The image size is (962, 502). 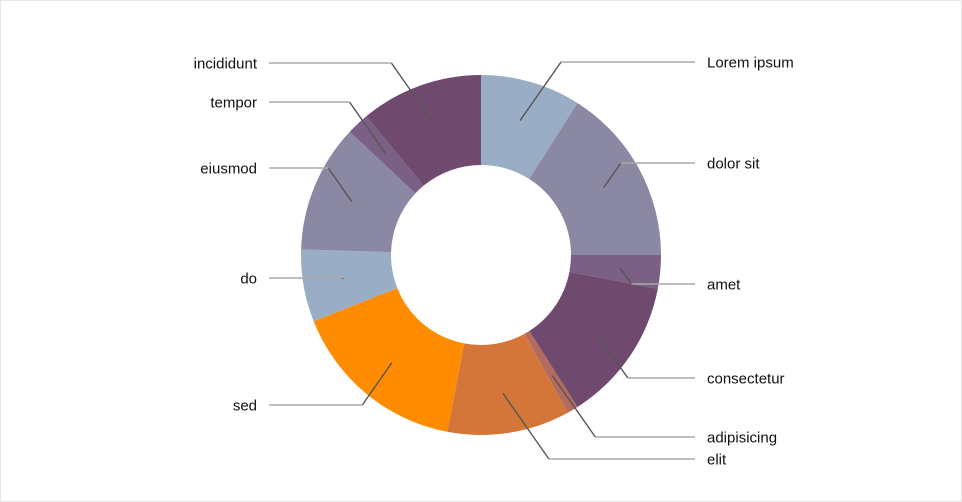 I want to click on label-adipisicing: adipisicing, so click(x=742, y=437).